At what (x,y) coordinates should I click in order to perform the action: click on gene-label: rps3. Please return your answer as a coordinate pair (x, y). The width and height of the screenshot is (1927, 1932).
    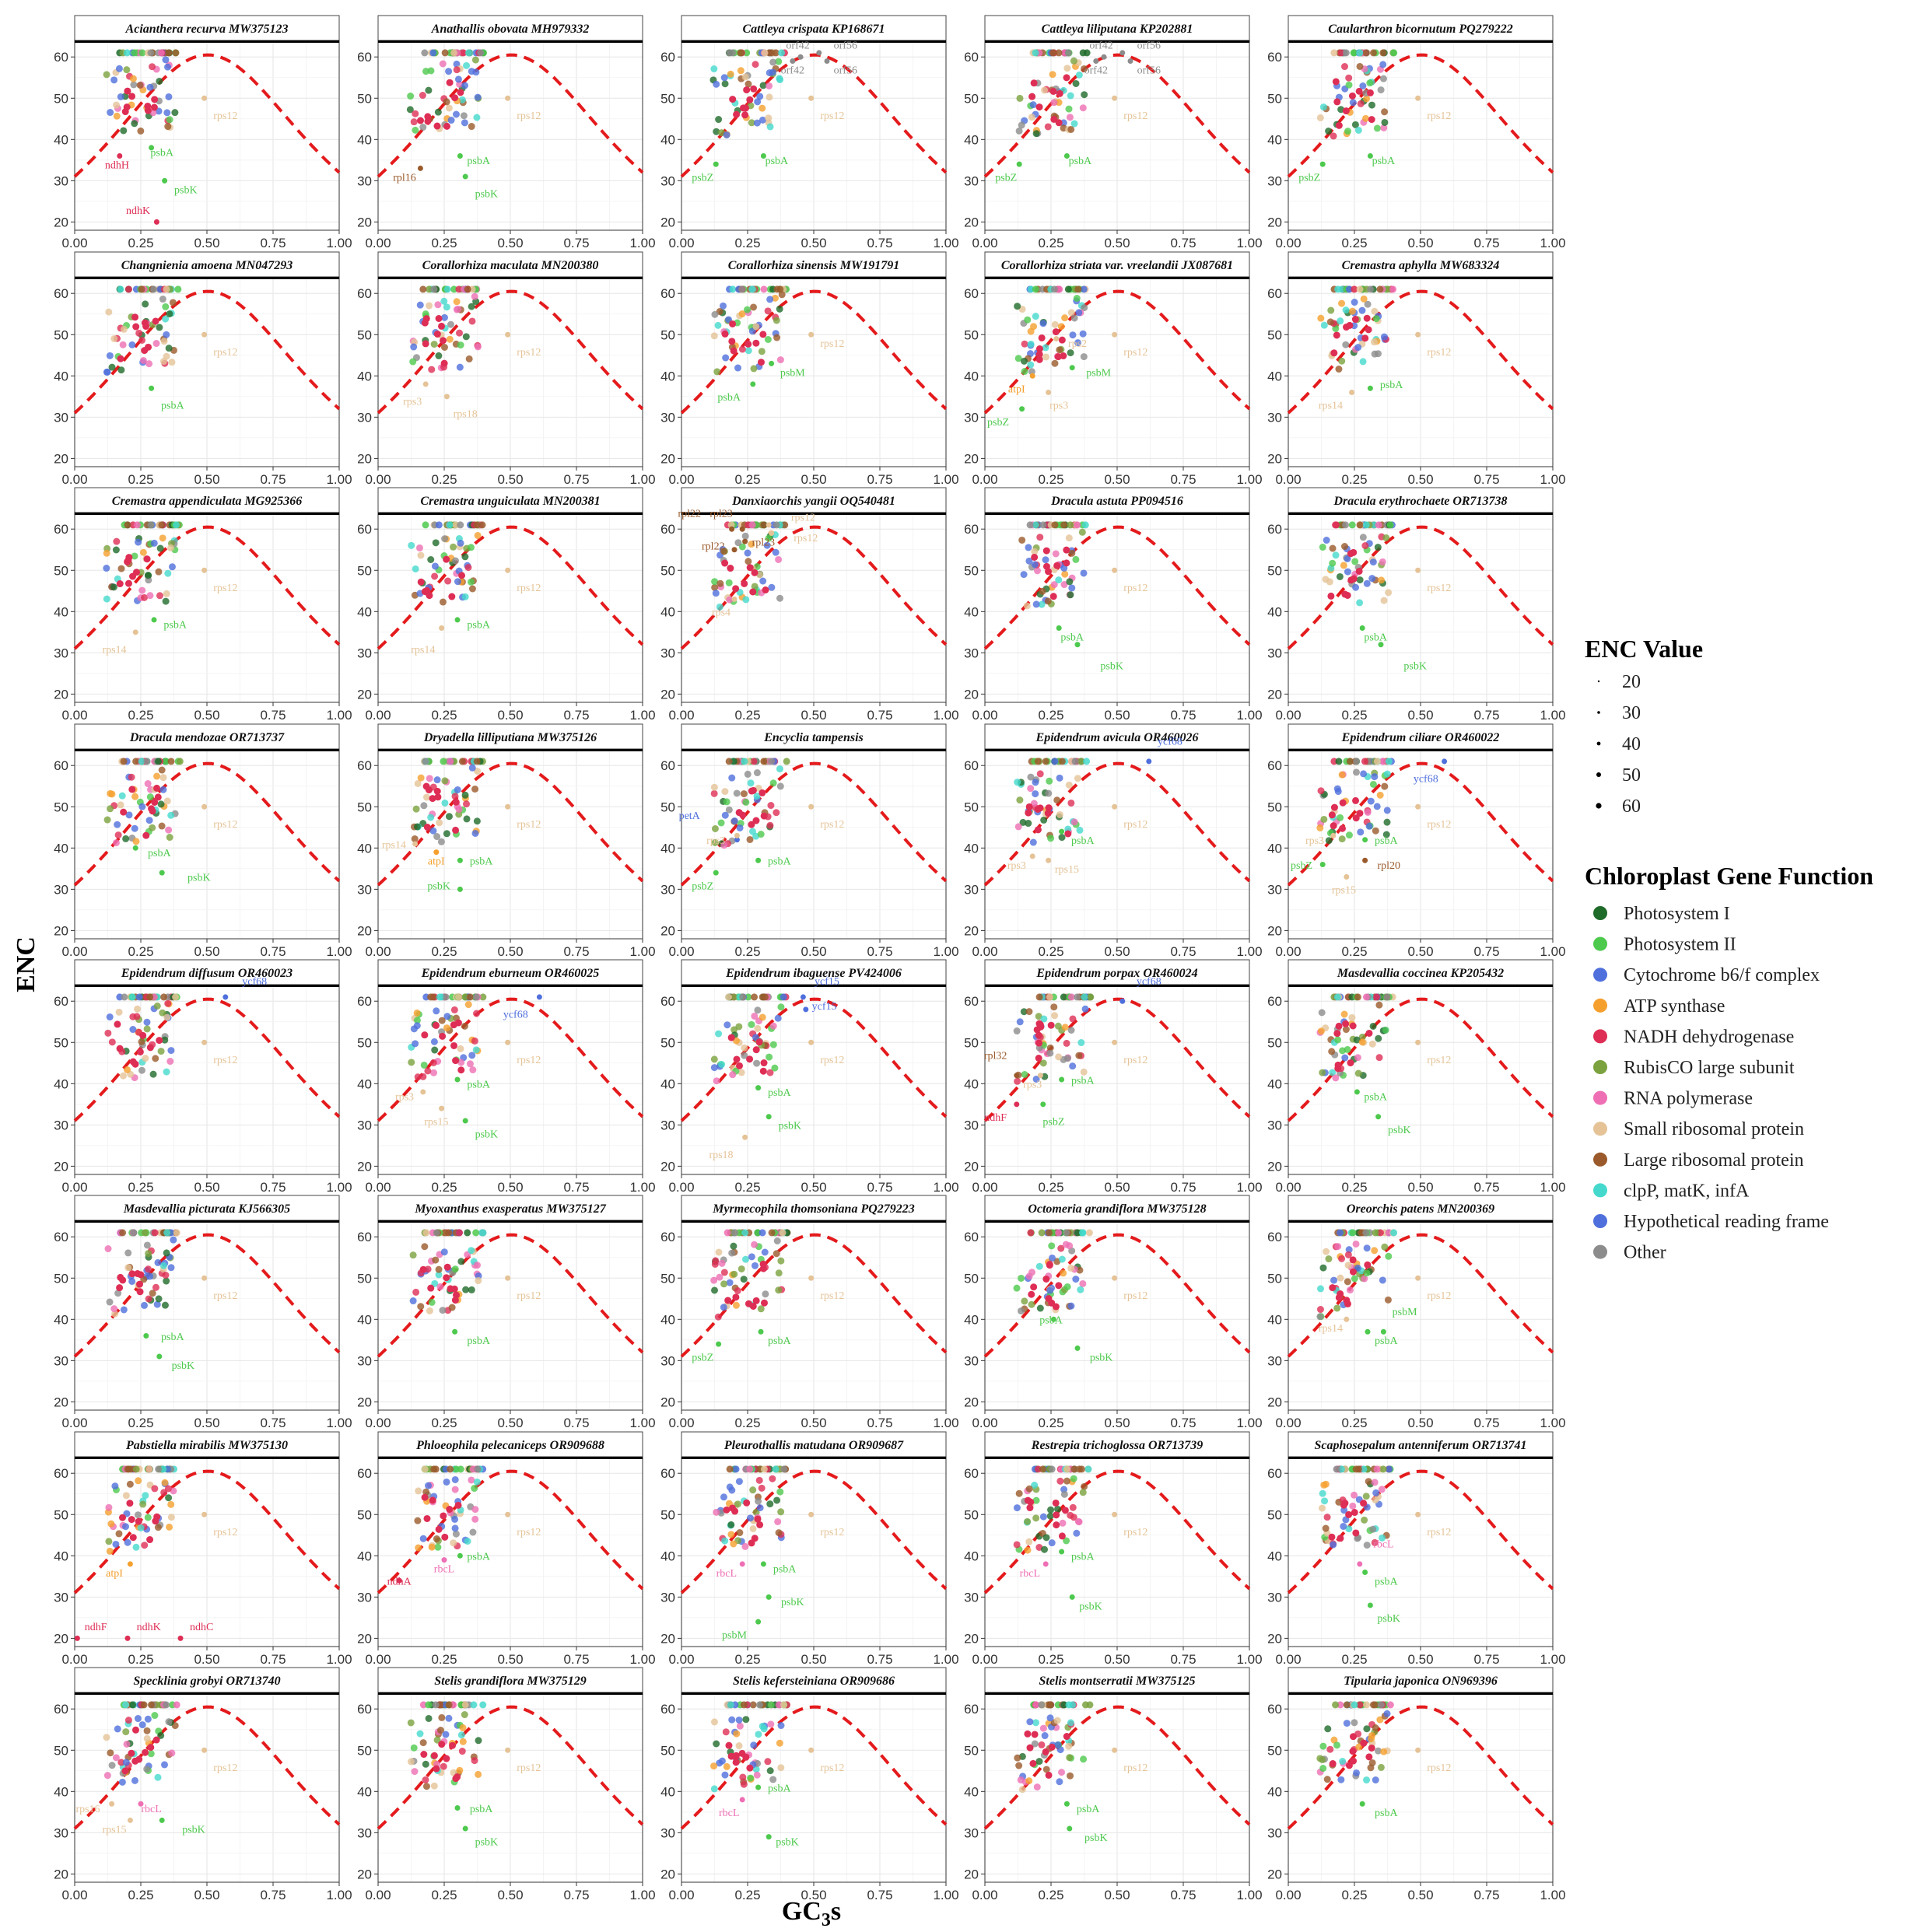
    Looking at the image, I should click on (404, 1098).